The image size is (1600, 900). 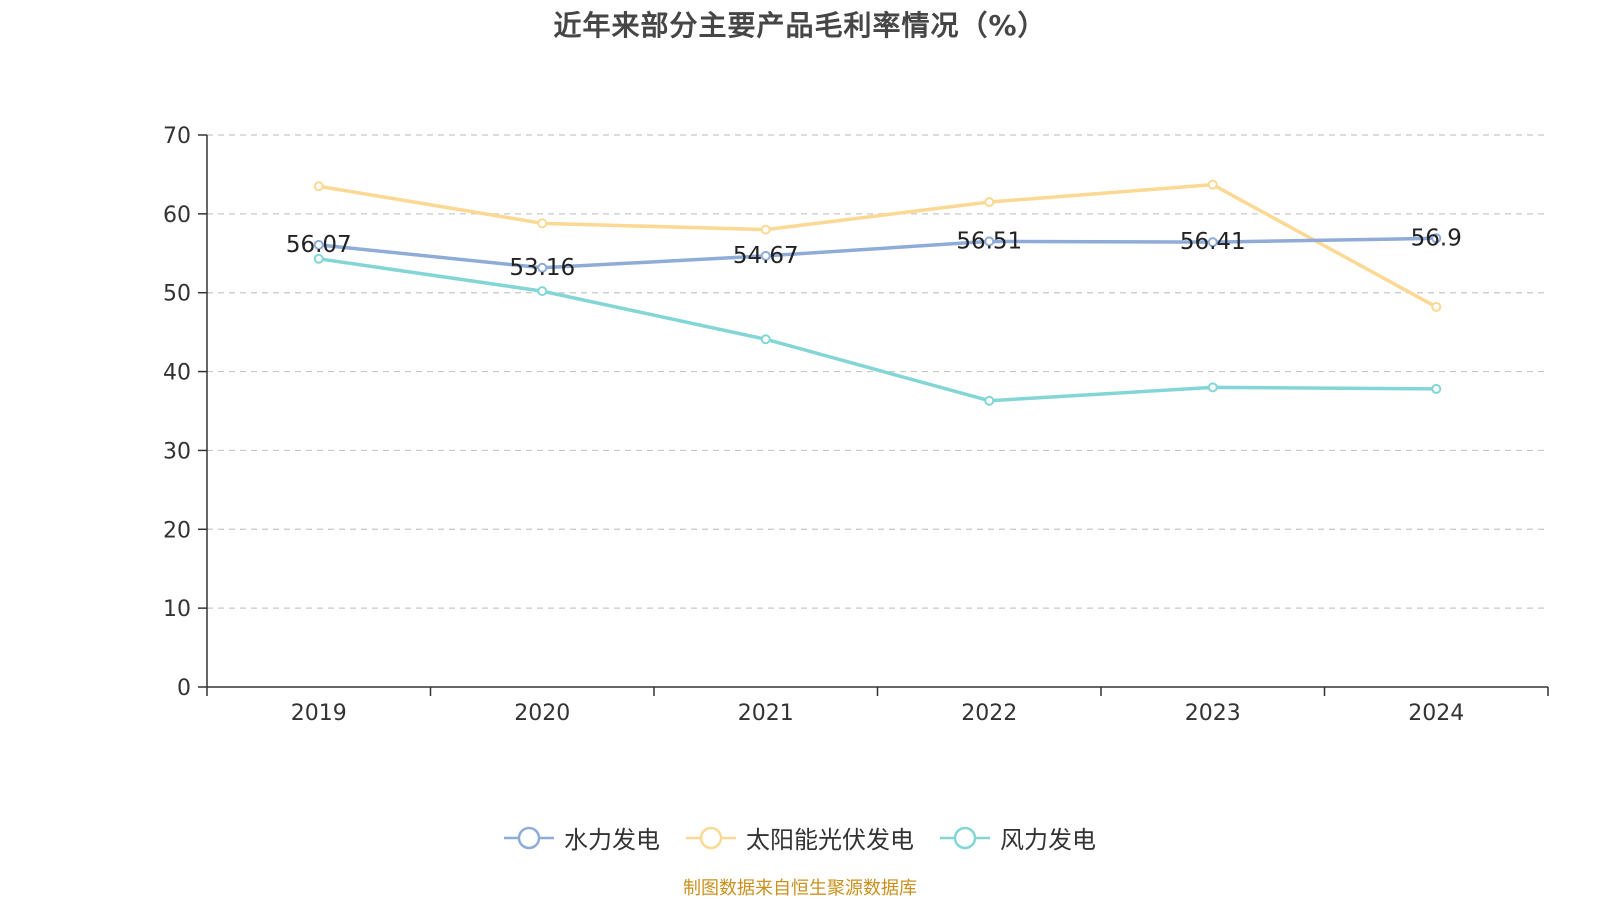 I want to click on y-tick-label: 20, so click(x=177, y=530).